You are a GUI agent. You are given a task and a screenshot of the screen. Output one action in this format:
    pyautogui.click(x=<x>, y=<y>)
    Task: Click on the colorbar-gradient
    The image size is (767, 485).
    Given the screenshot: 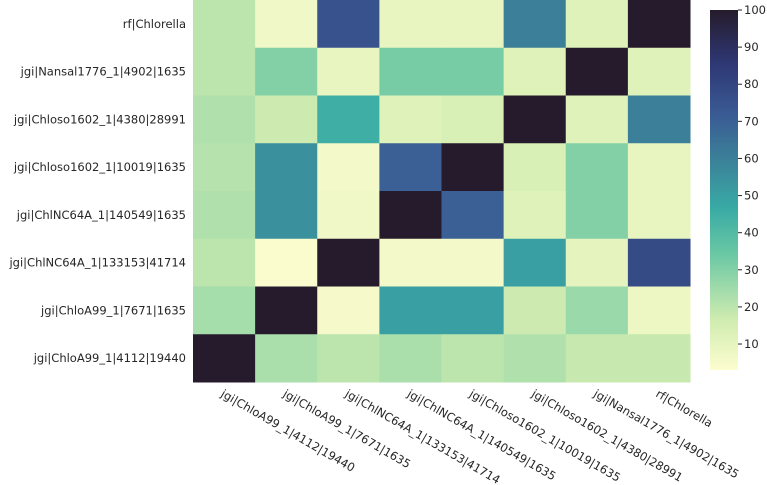 What is the action you would take?
    pyautogui.click(x=724, y=190)
    